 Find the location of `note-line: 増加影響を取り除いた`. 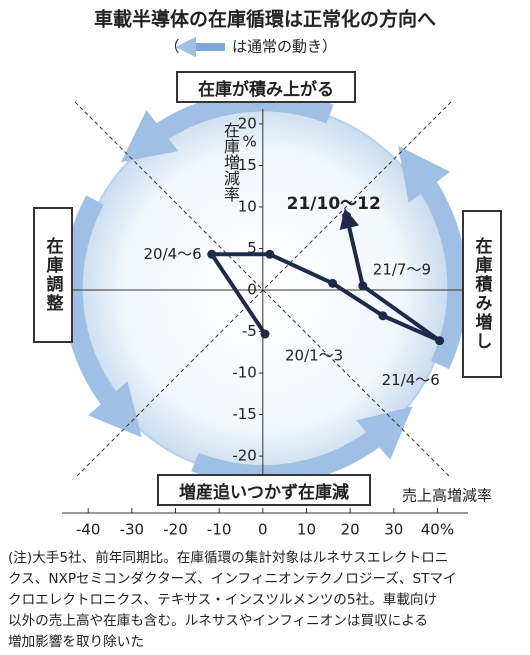

note-line: 増加影響を取り除いた is located at coordinates (76, 642).